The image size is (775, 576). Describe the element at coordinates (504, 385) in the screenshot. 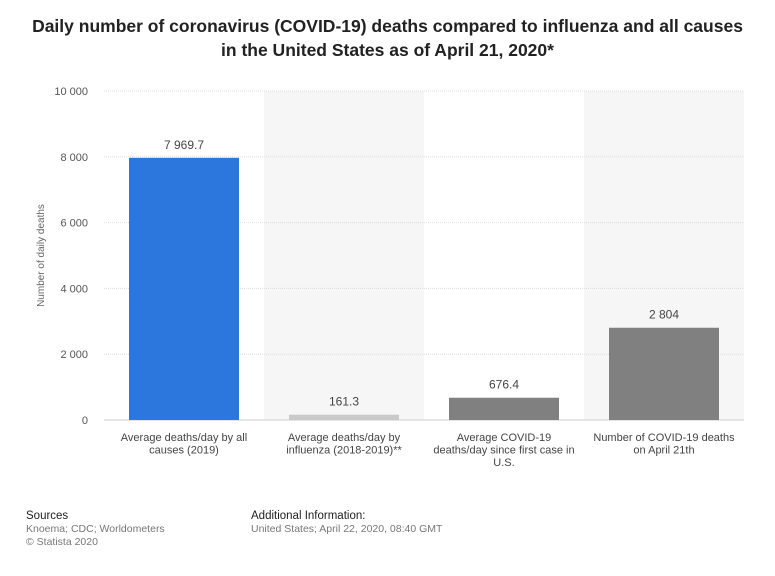

I see `data-label: 676.4` at that location.